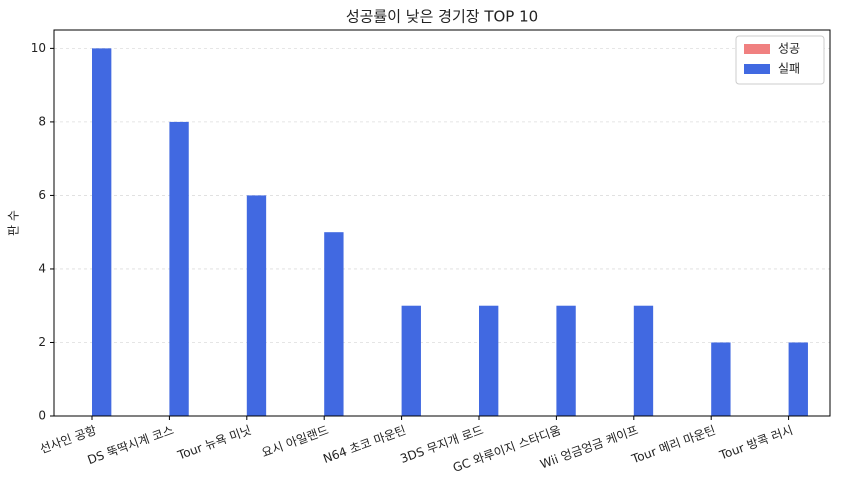  I want to click on x-tick-label: Tour 방콕 러시, so click(756, 443).